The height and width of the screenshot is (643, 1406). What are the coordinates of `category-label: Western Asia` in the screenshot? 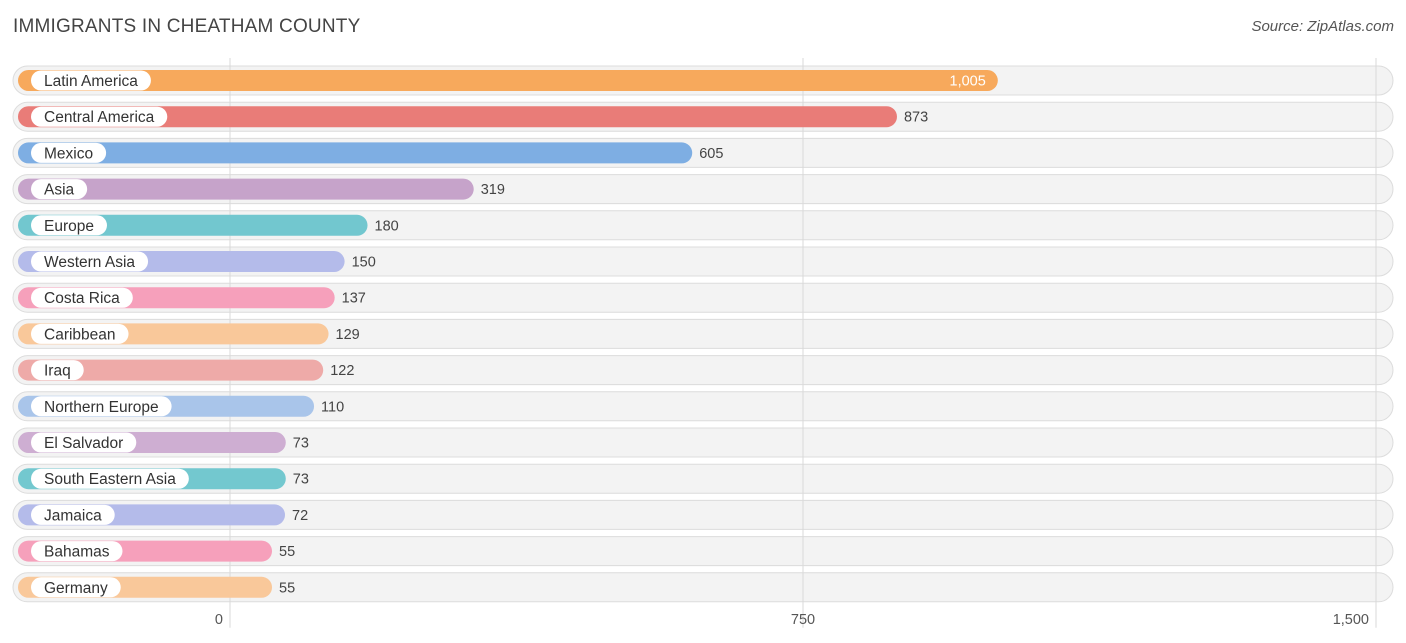 It's located at (89, 262).